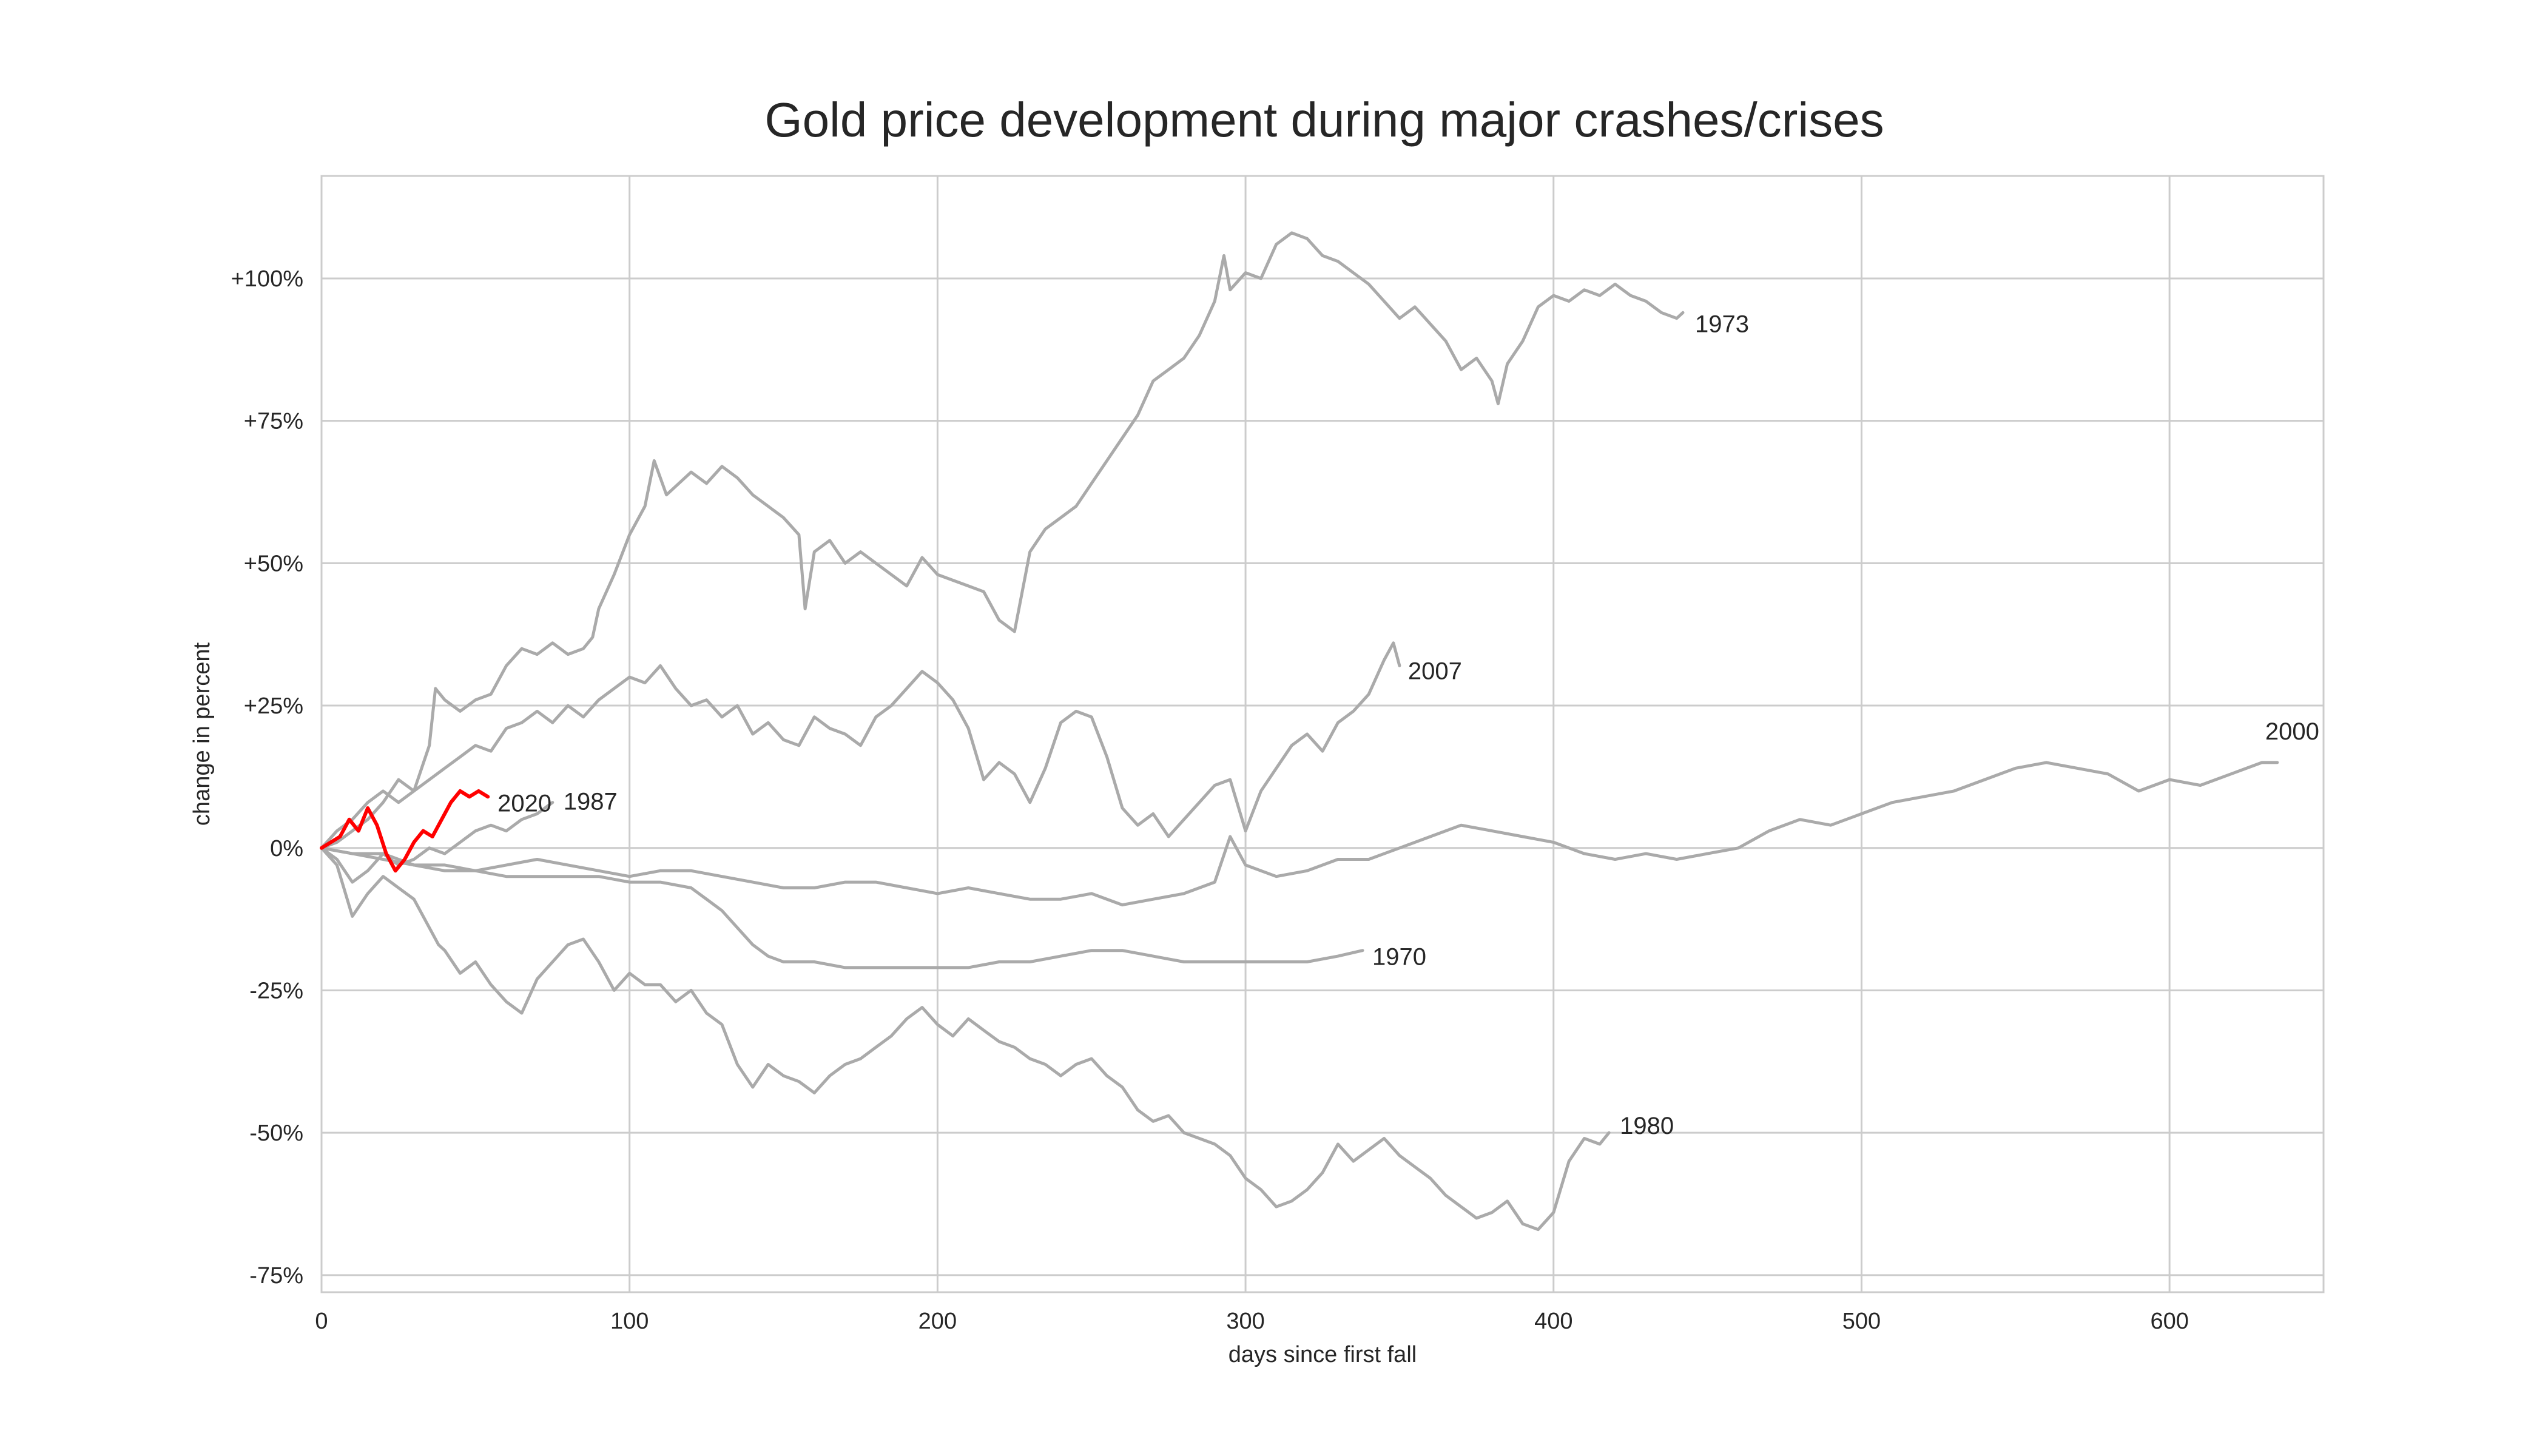 This screenshot has width=2548, height=1456. Describe the element at coordinates (937, 1321) in the screenshot. I see `x-tick-label: 200` at that location.